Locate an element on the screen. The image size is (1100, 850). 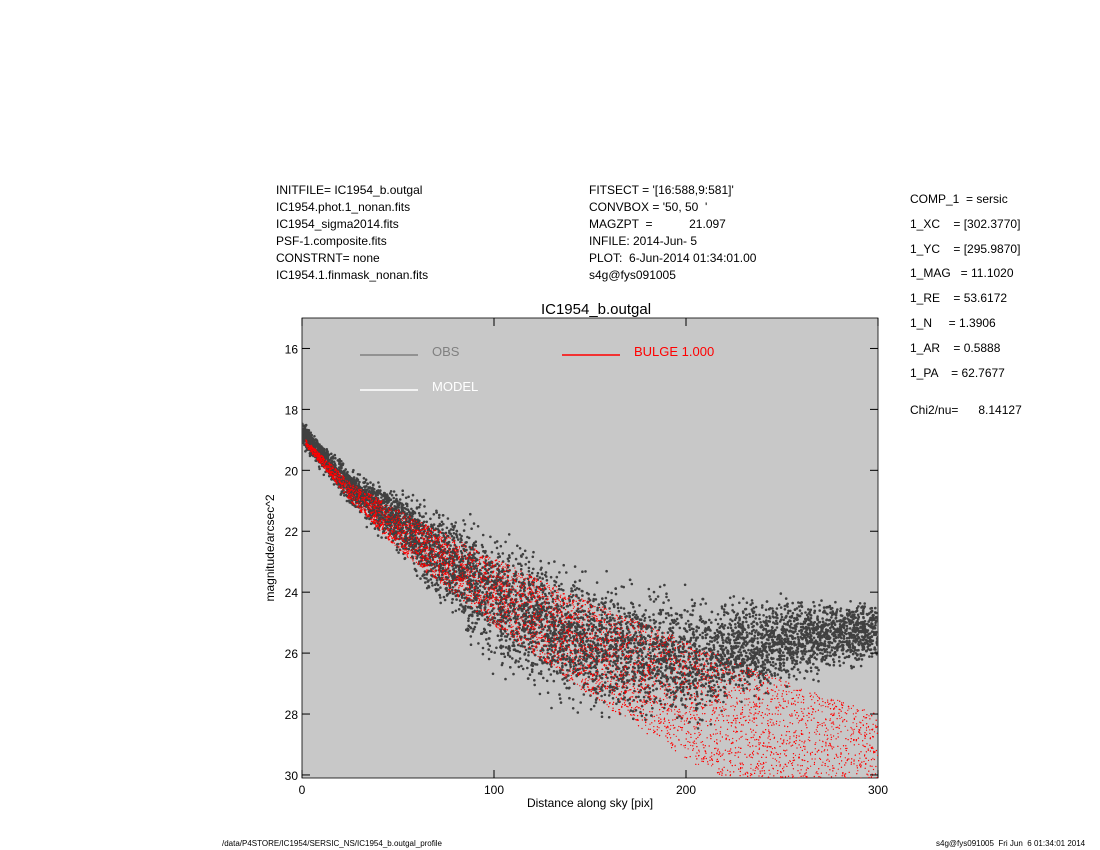
chi2-value: Chi2/nu= 8.14127 is located at coordinates (966, 410).